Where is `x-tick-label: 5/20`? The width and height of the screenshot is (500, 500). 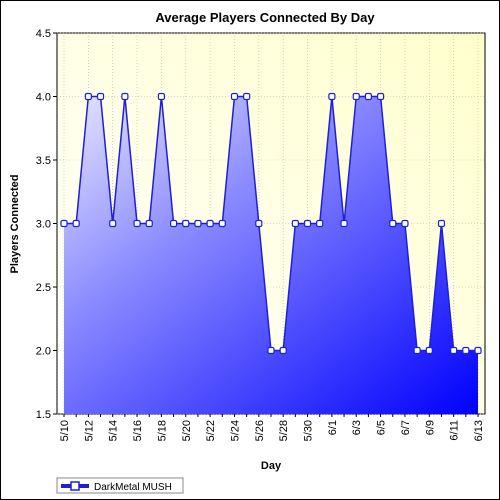 x-tick-label: 5/20 is located at coordinates (187, 430).